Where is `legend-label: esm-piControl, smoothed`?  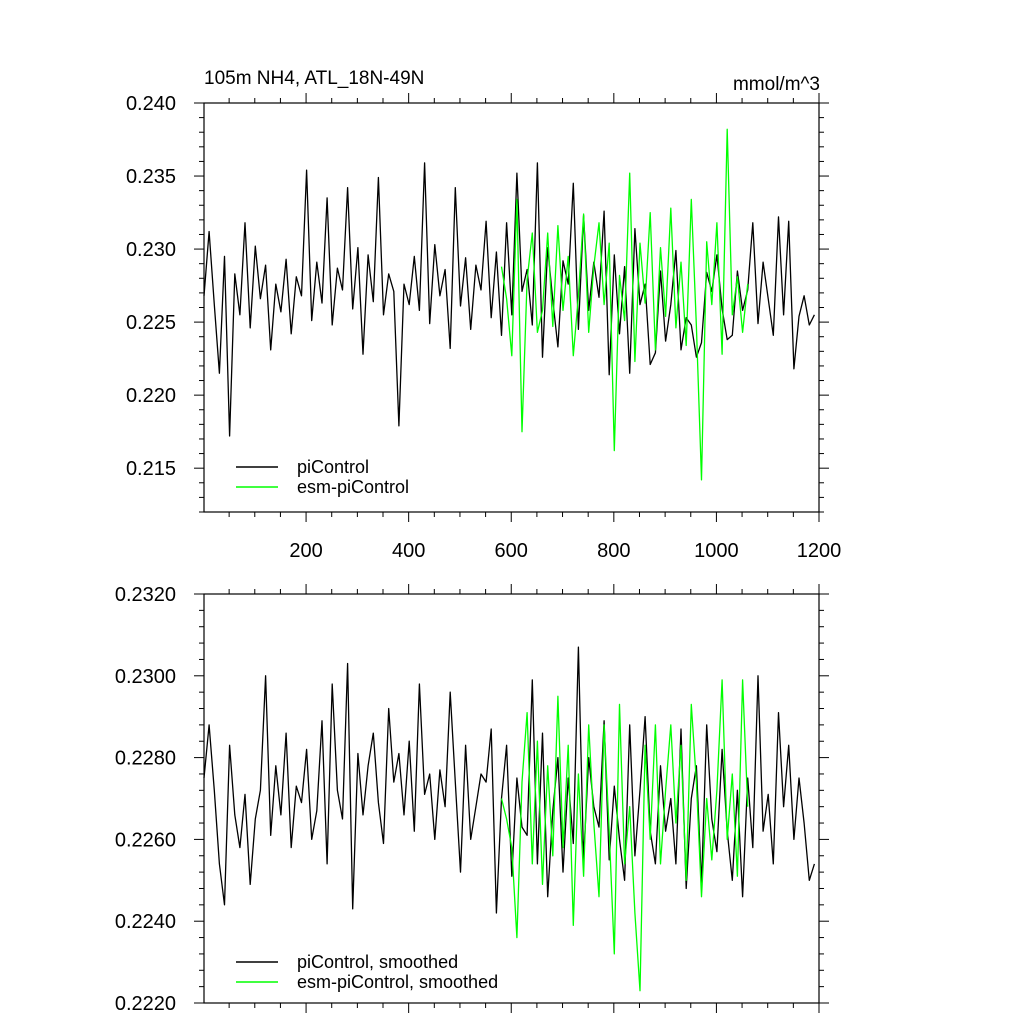 legend-label: esm-piControl, smoothed is located at coordinates (397, 982).